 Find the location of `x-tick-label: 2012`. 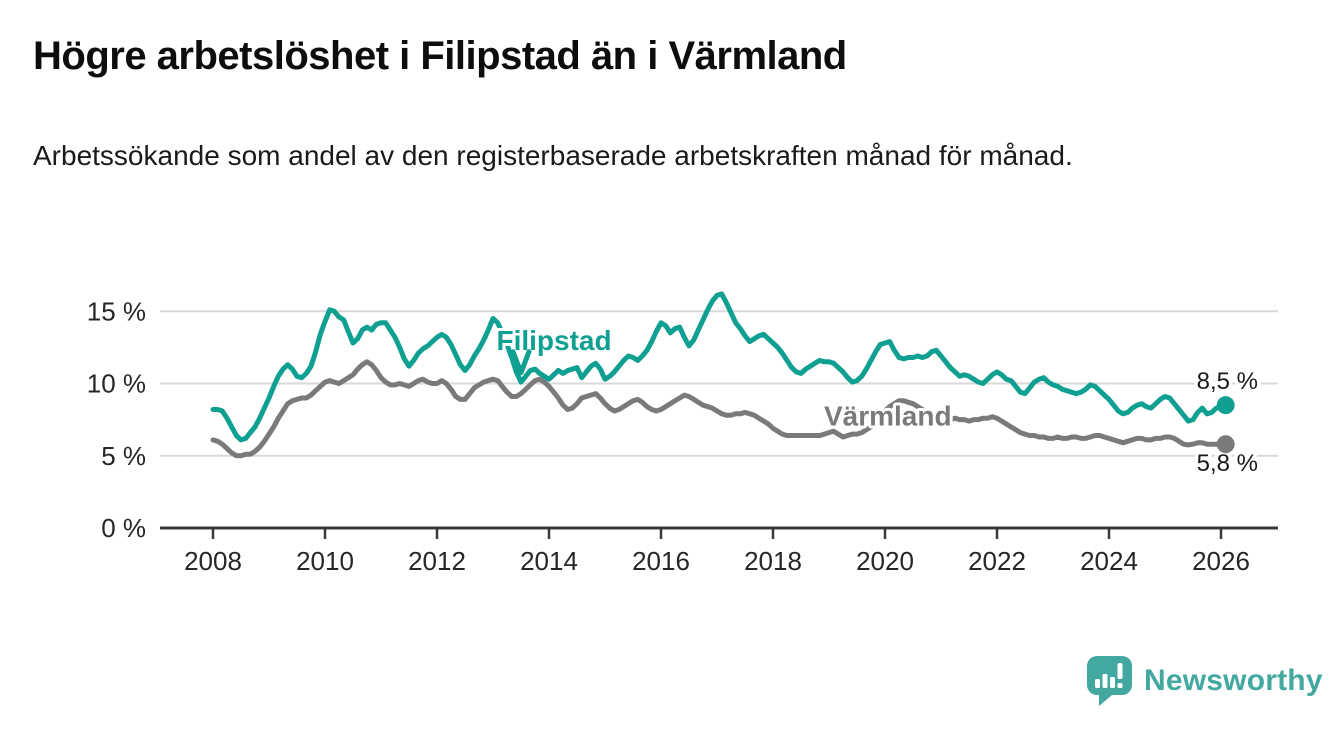

x-tick-label: 2012 is located at coordinates (437, 561).